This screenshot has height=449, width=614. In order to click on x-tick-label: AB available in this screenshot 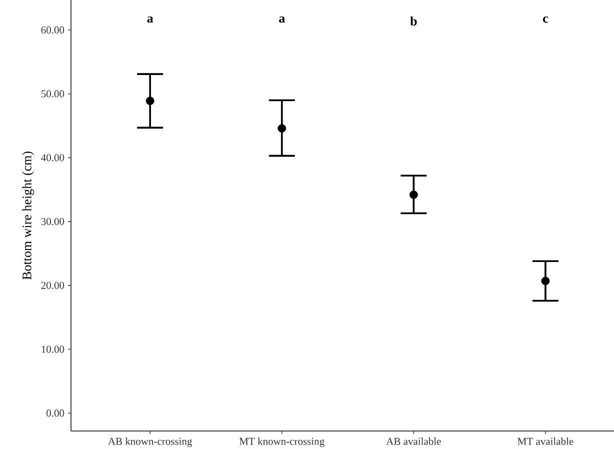, I will do `click(413, 441)`.